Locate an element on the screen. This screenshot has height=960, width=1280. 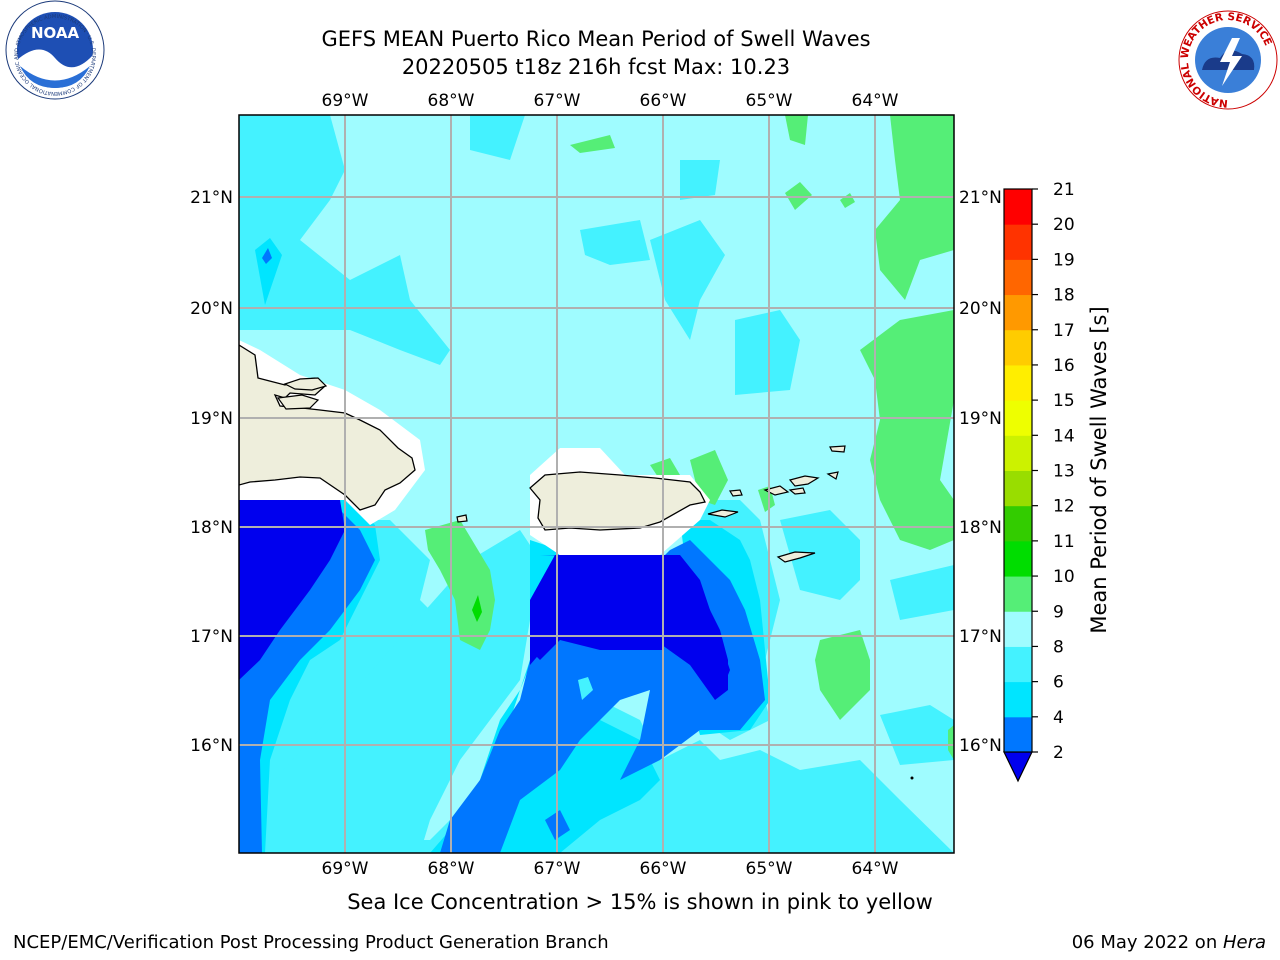
lat-labels-right: 21°N 20°N 19°N 18°N 17°N 16°N is located at coordinates (980, 472).